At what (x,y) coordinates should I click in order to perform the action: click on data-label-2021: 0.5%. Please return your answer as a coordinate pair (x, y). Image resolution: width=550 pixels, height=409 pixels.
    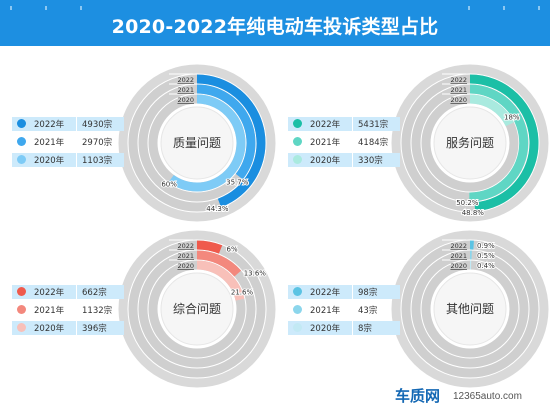
    Looking at the image, I should click on (486, 256).